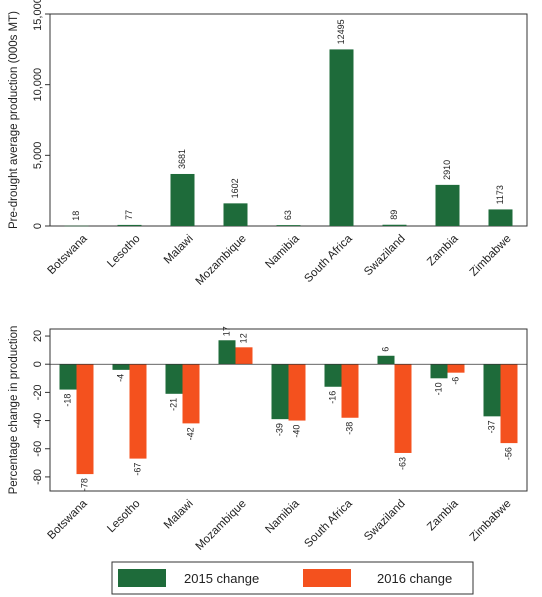 The width and height of the screenshot is (542, 597). What do you see at coordinates (350, 391) in the screenshot?
I see `change-bar-2016-change-south-africa` at bounding box center [350, 391].